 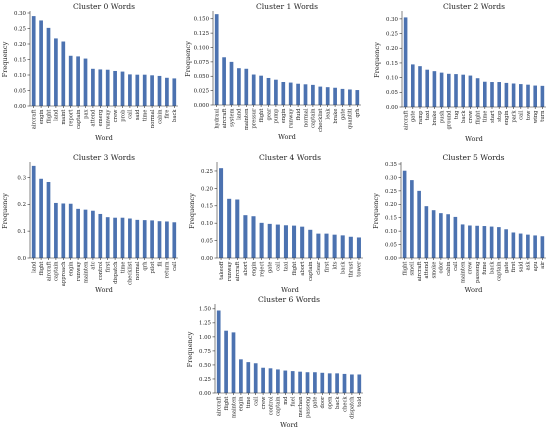 What do you see at coordinates (477, 241) in the screenshot?
I see `bar-passeng` at bounding box center [477, 241].